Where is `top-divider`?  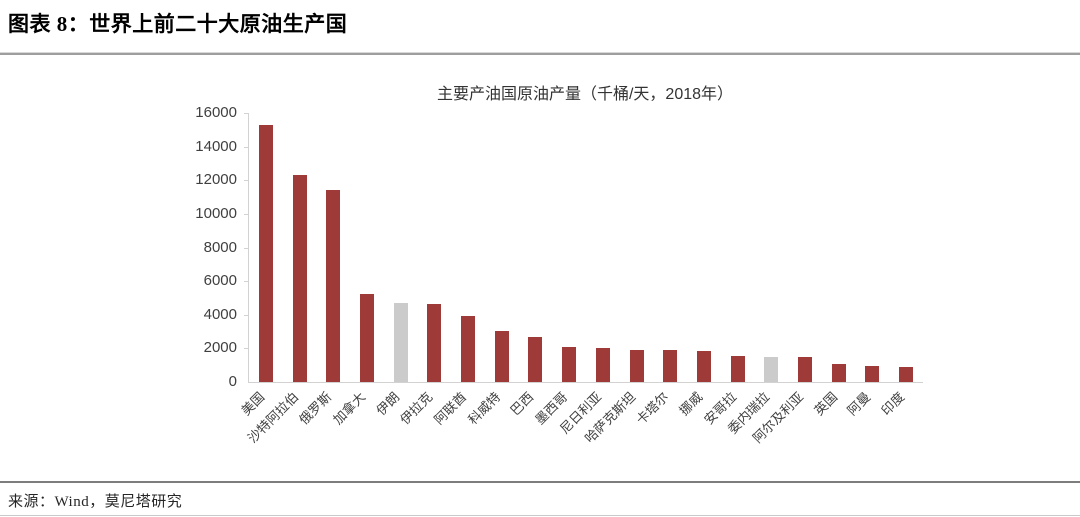
top-divider is located at coordinates (540, 53).